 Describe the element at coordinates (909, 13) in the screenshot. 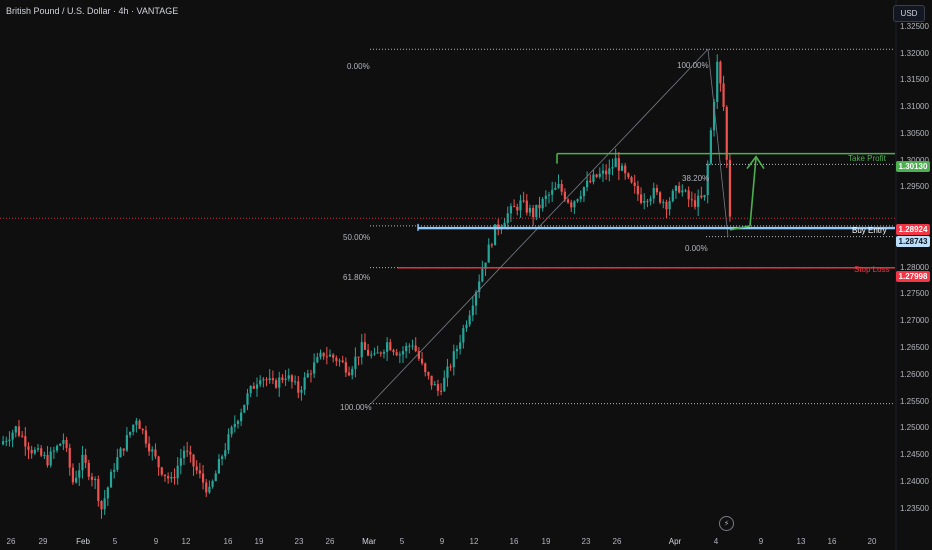

I see `currency-button: USD` at that location.